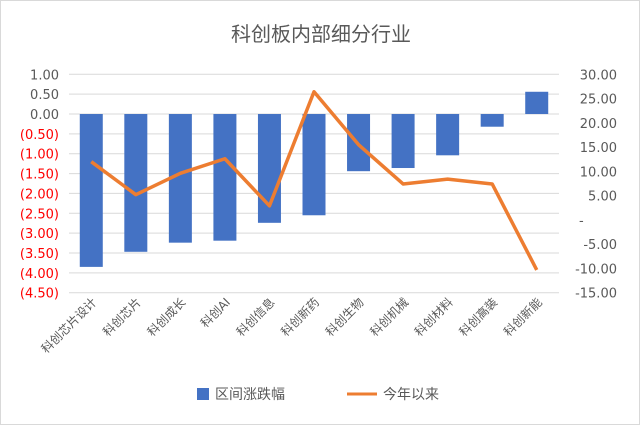  I want to click on left-axis-tick-label: (4.50), so click(39, 294).